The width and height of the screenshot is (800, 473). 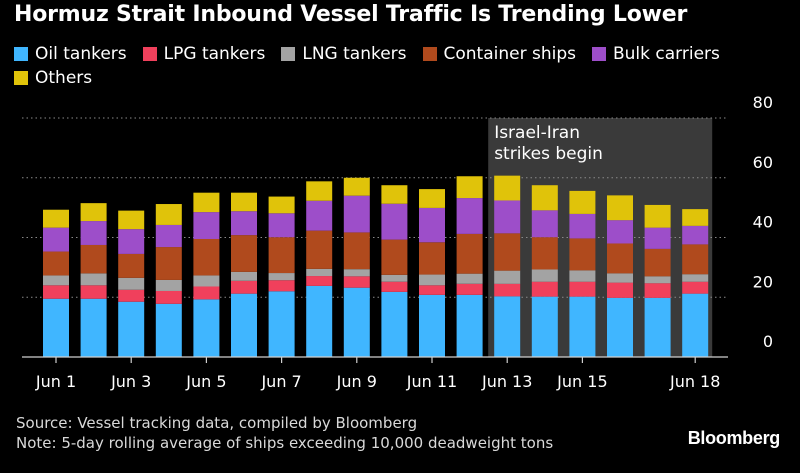 I want to click on legend-item-lpg-tankers: LPG tankers, so click(x=204, y=54).